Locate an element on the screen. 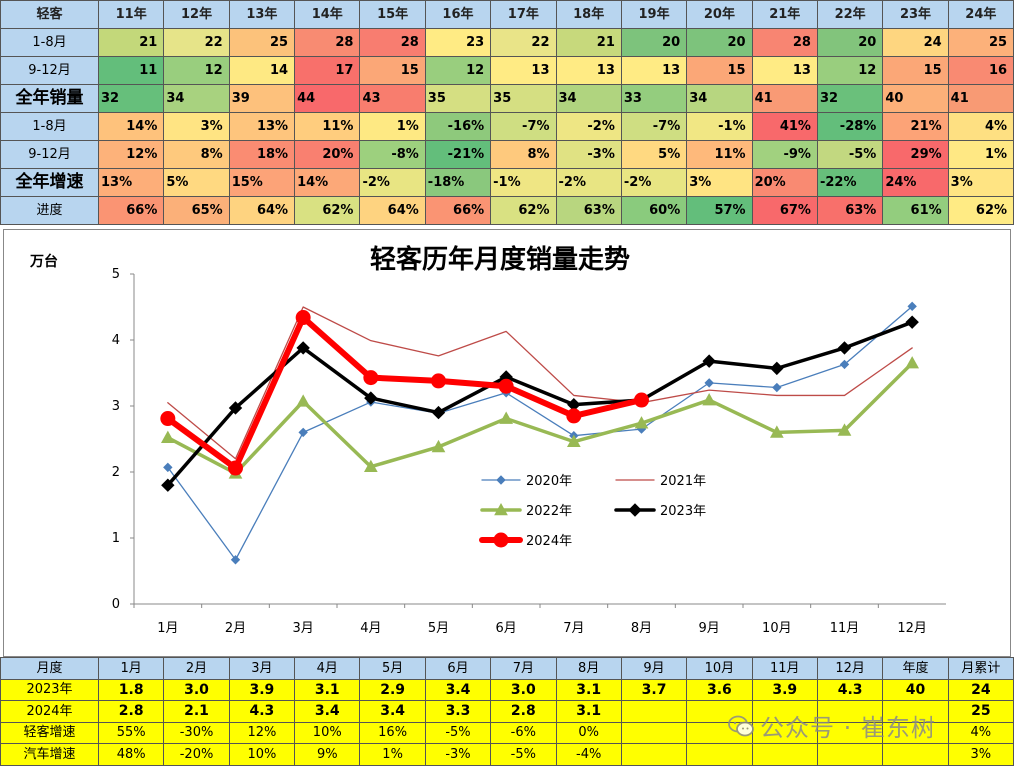 The width and height of the screenshot is (1015, 766). y-tick-label: 0 is located at coordinates (116, 604).